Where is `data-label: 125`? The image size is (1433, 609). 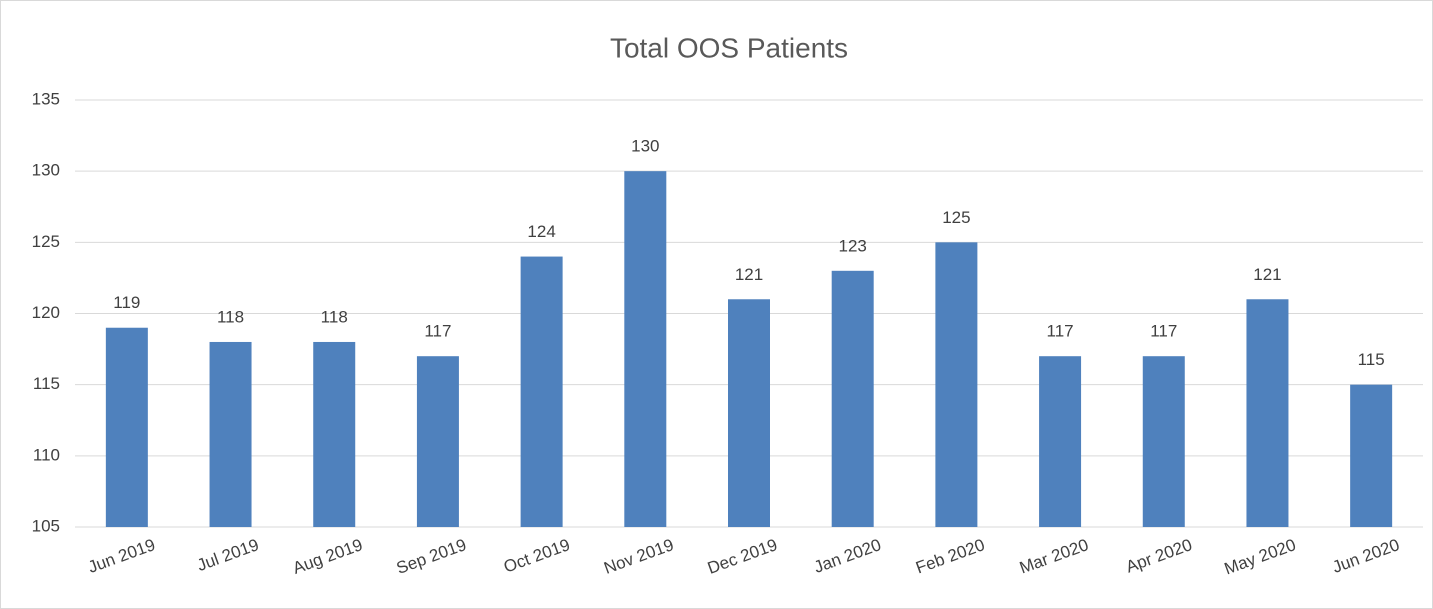
data-label: 125 is located at coordinates (956, 217).